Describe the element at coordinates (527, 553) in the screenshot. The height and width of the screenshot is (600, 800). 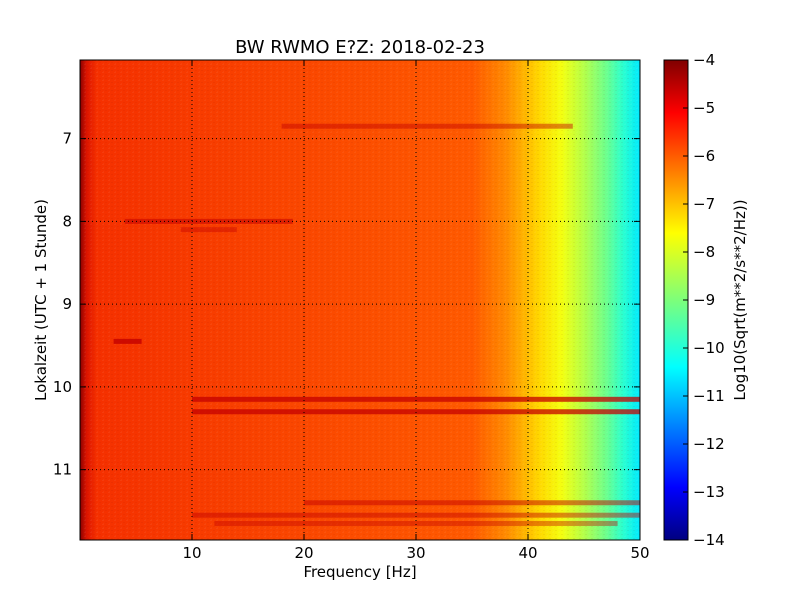
I see `x-tick-label: 40` at that location.